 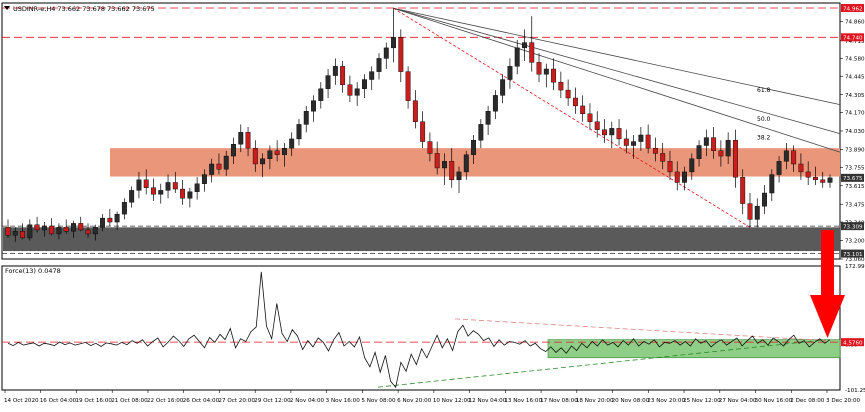 What do you see at coordinates (855, 42) in the screenshot?
I see `y-tick-label: 74.715` at bounding box center [855, 42].